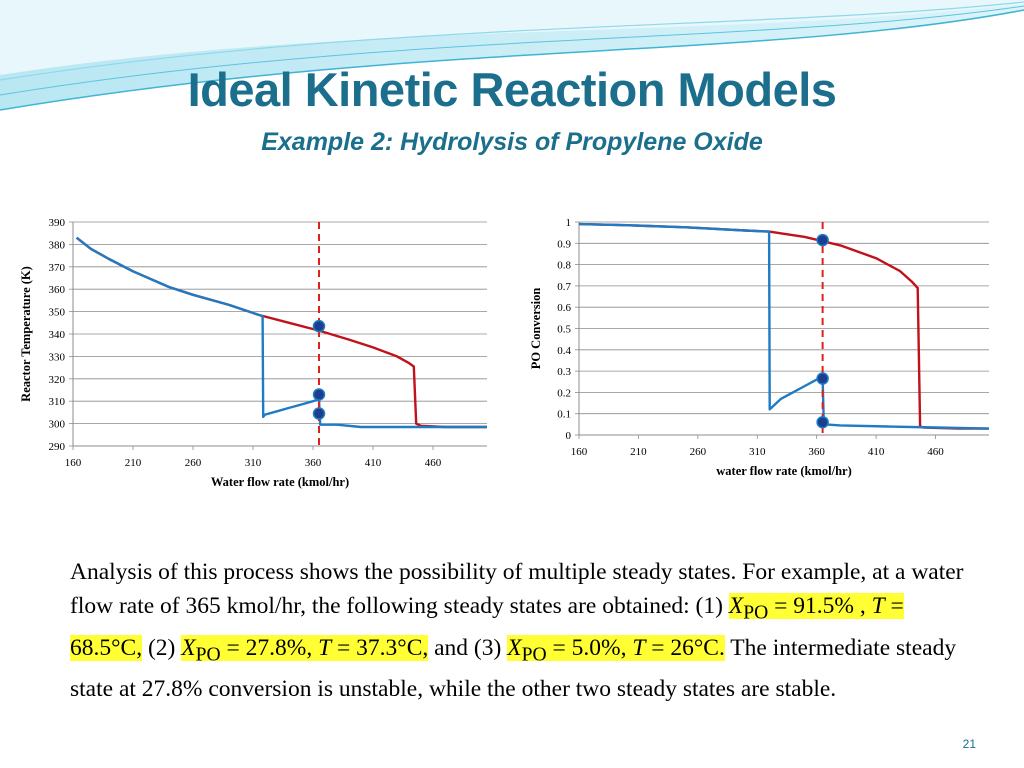  Describe the element at coordinates (57, 380) in the screenshot. I see `y-tick-label: 320` at that location.